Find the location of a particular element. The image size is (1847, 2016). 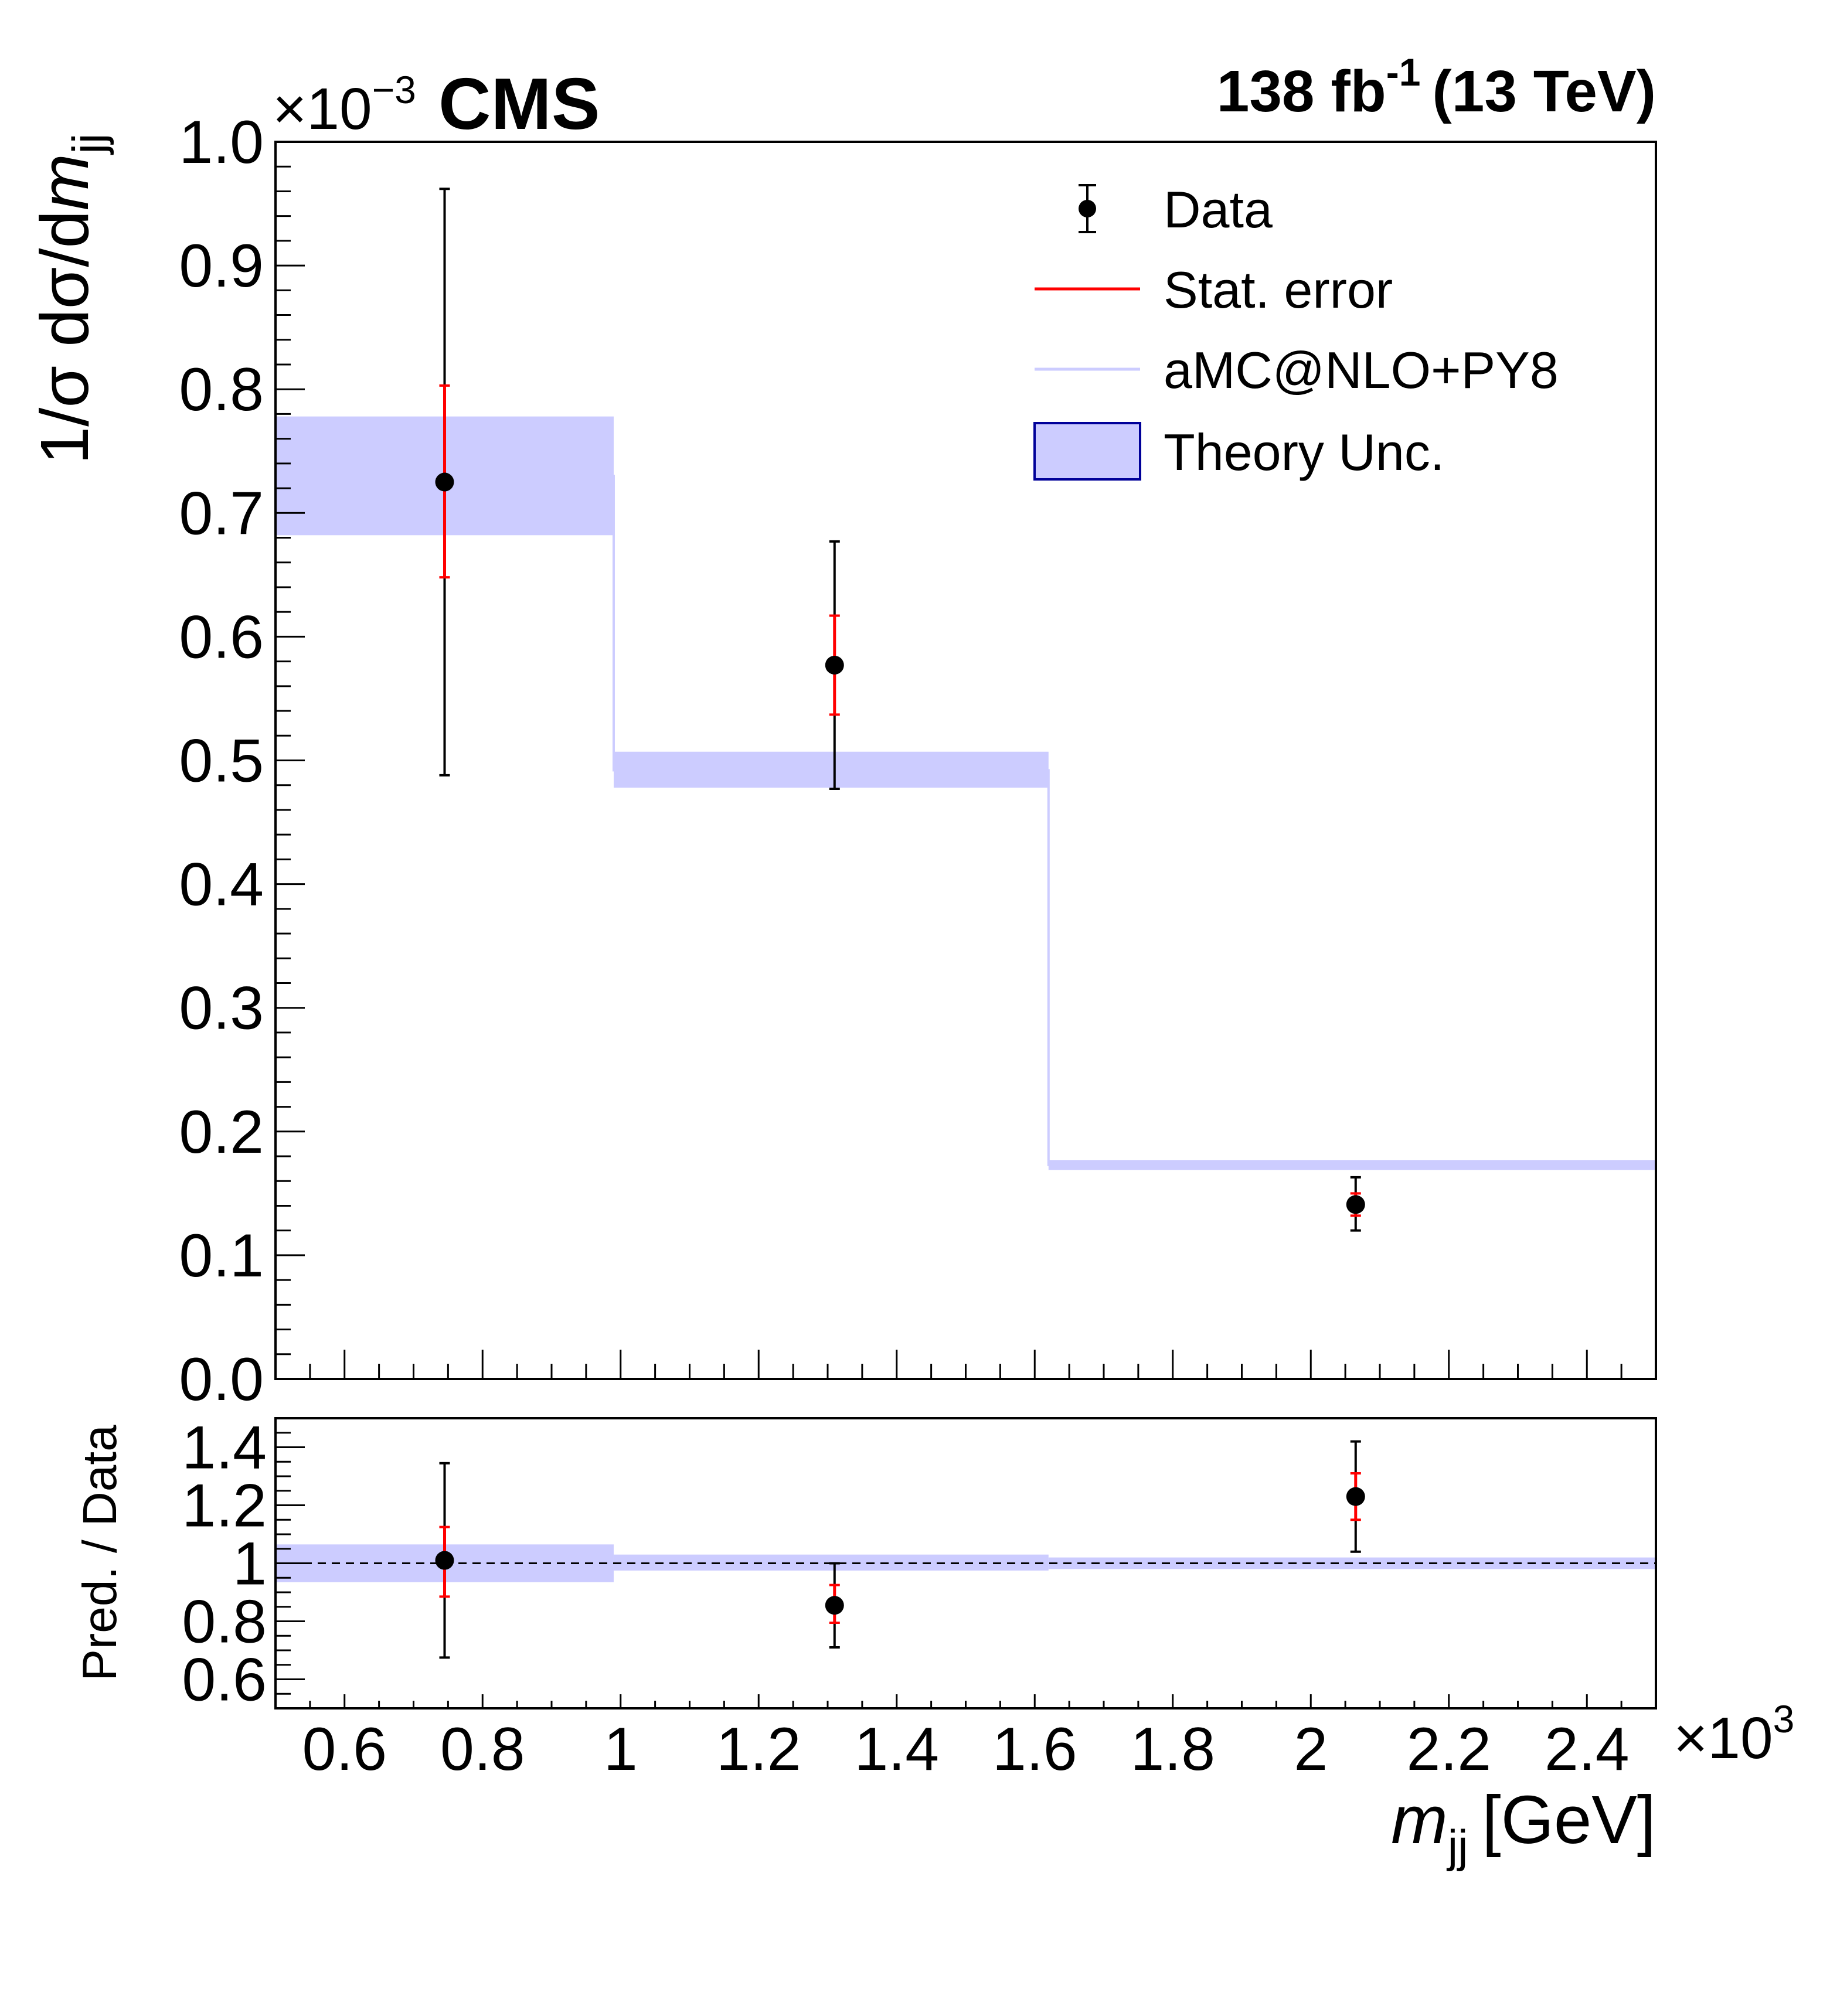

x-axis-title: mjj [GeV] is located at coordinates (1523, 1827).